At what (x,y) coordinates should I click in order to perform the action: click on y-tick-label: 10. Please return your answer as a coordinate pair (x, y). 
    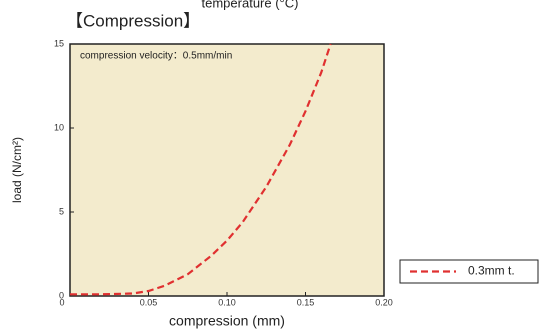
    Looking at the image, I should click on (59, 127).